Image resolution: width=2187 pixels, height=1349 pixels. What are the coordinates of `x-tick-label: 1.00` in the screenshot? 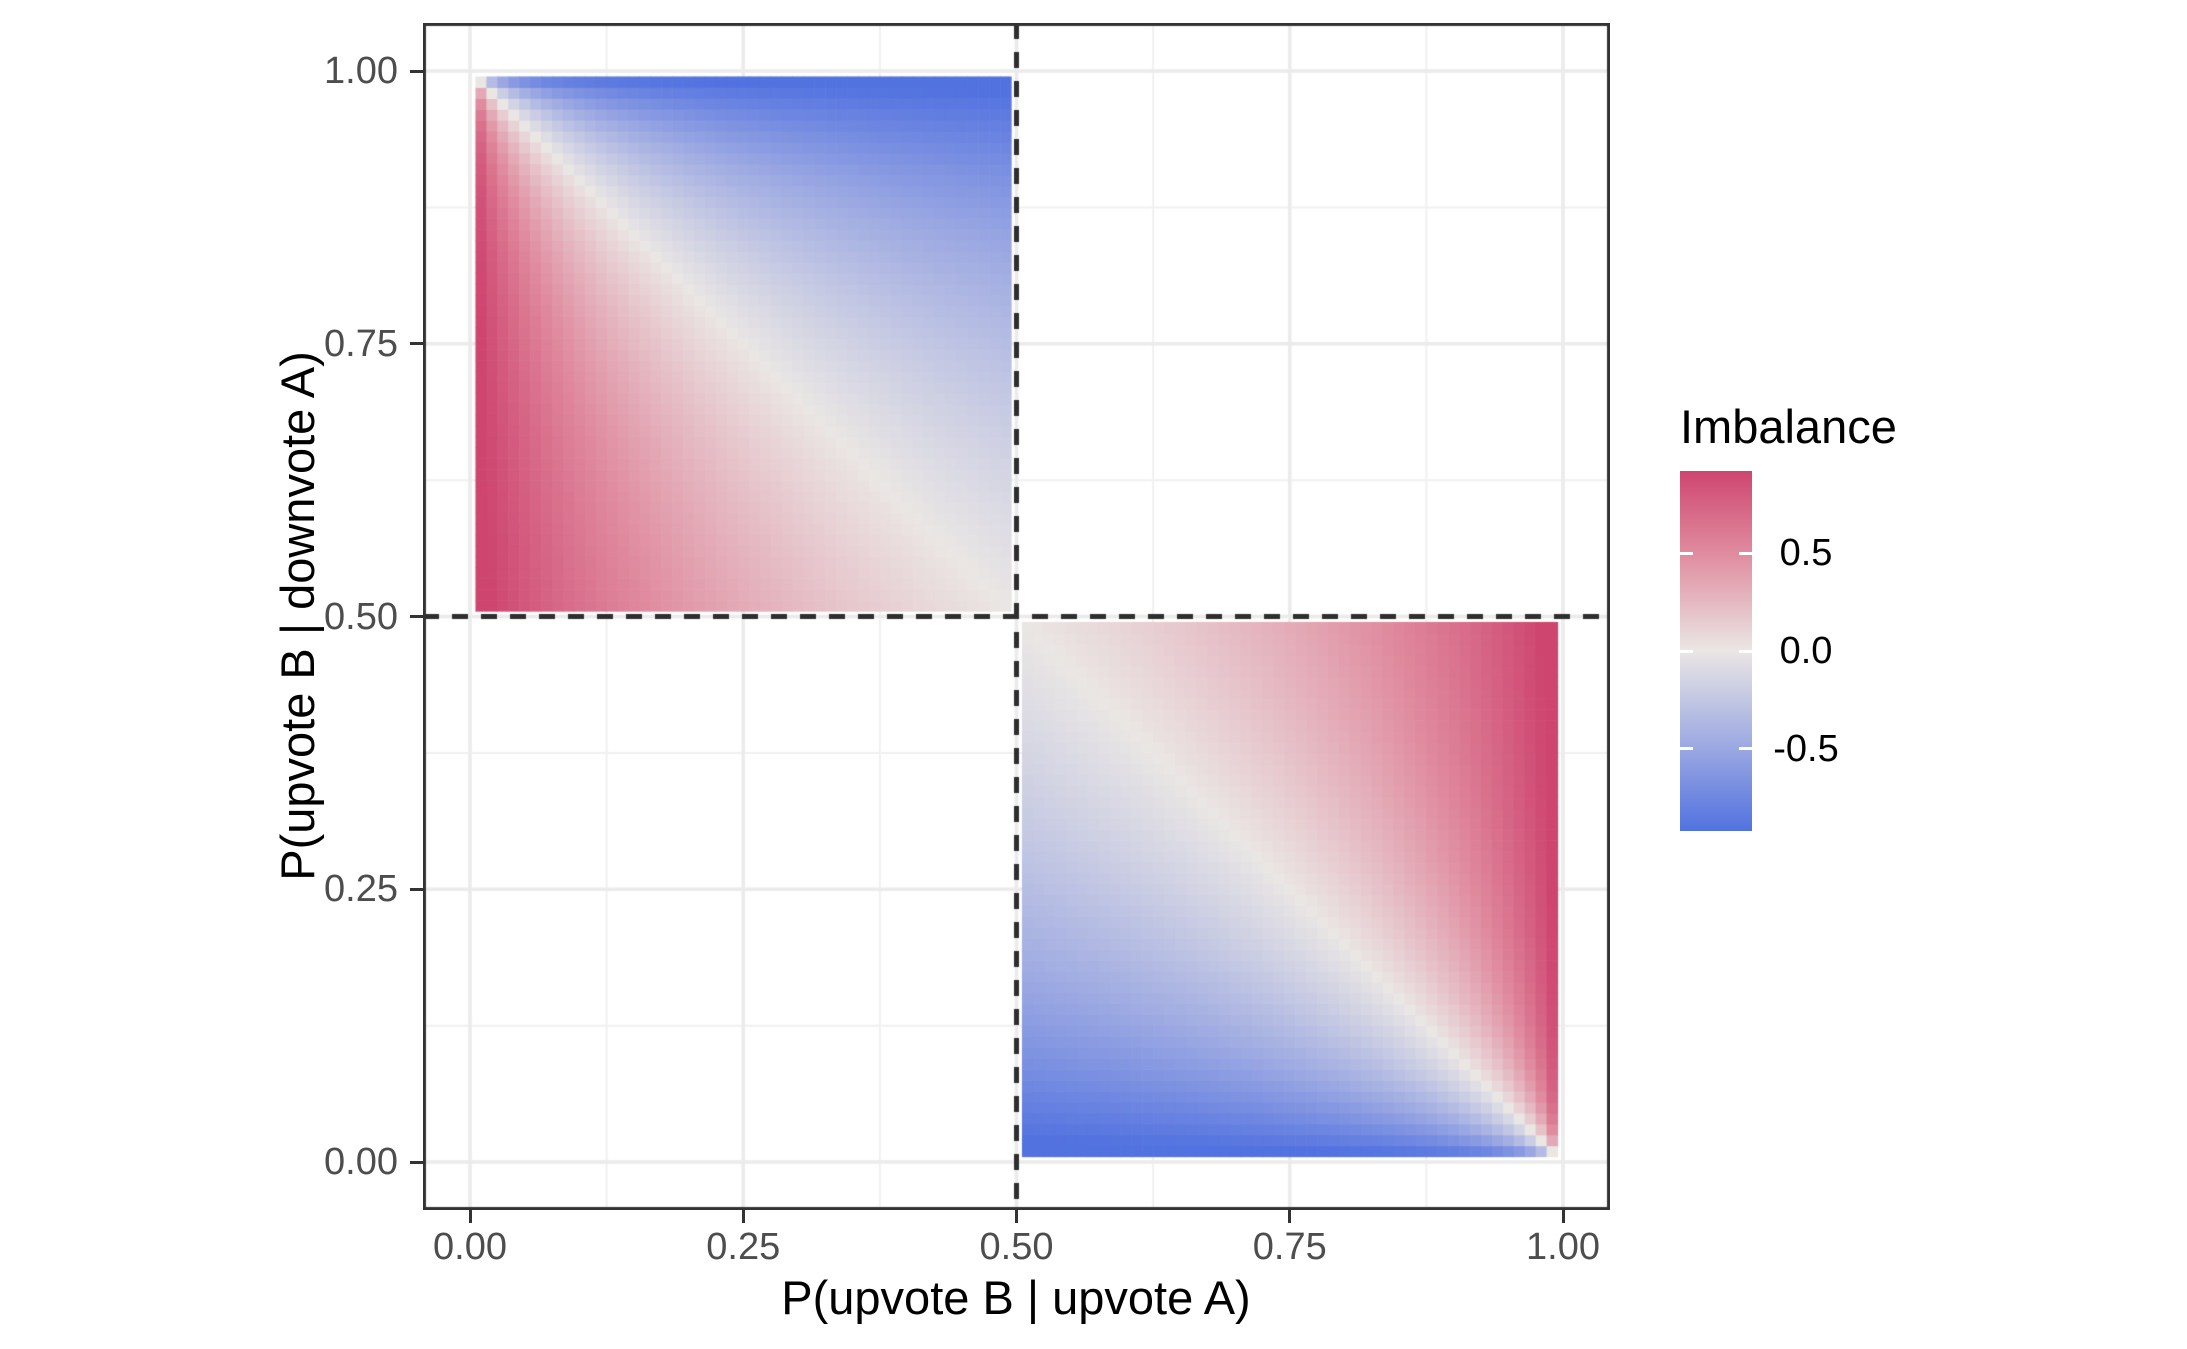 It's located at (1563, 1247).